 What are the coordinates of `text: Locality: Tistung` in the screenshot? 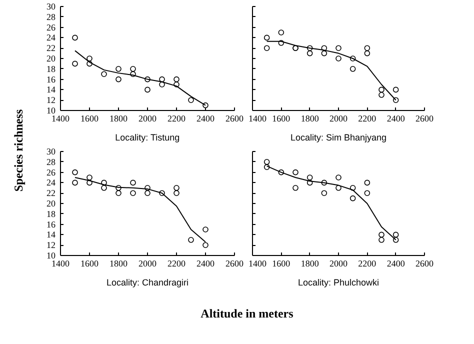 It's located at (147, 137).